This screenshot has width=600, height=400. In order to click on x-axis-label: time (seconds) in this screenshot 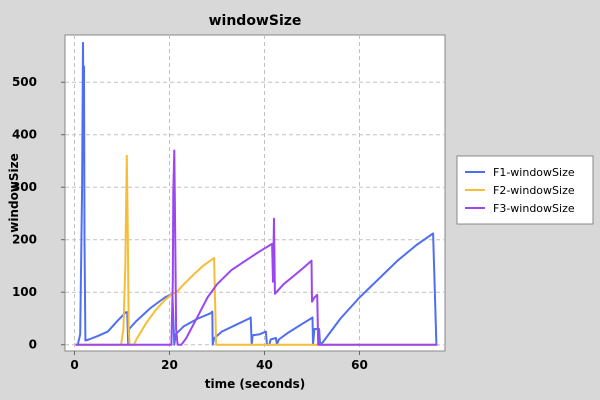, I will do `click(255, 384)`.